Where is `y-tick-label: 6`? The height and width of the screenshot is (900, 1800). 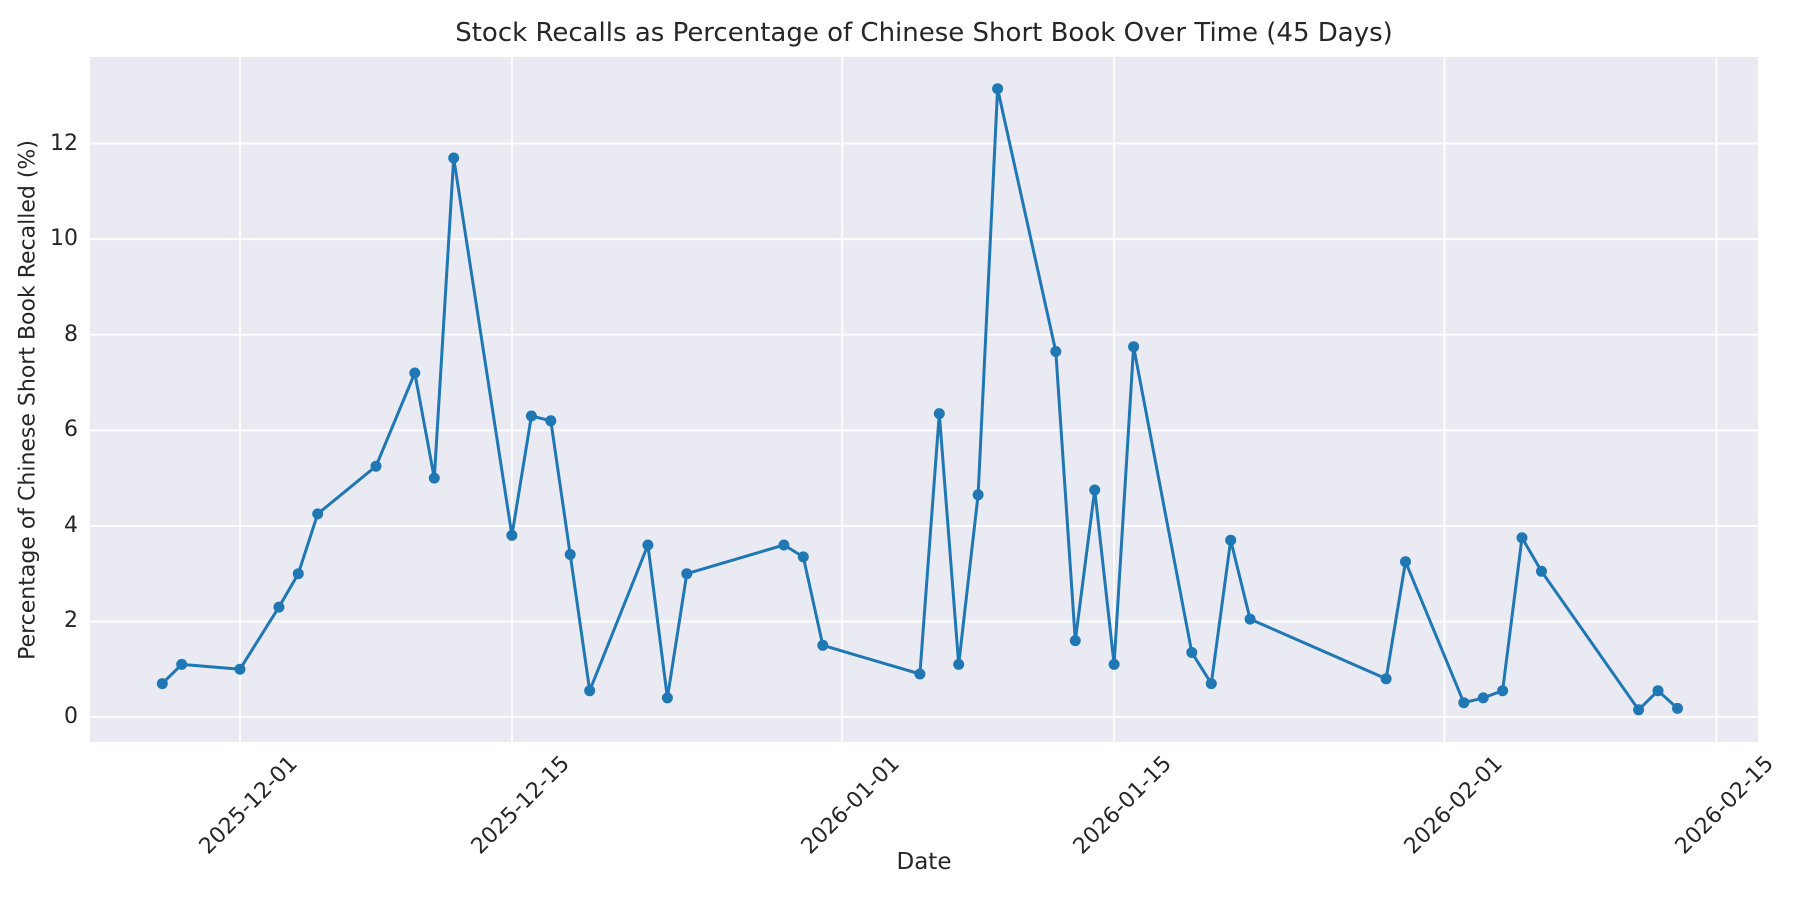
y-tick-label: 6 is located at coordinates (71, 430).